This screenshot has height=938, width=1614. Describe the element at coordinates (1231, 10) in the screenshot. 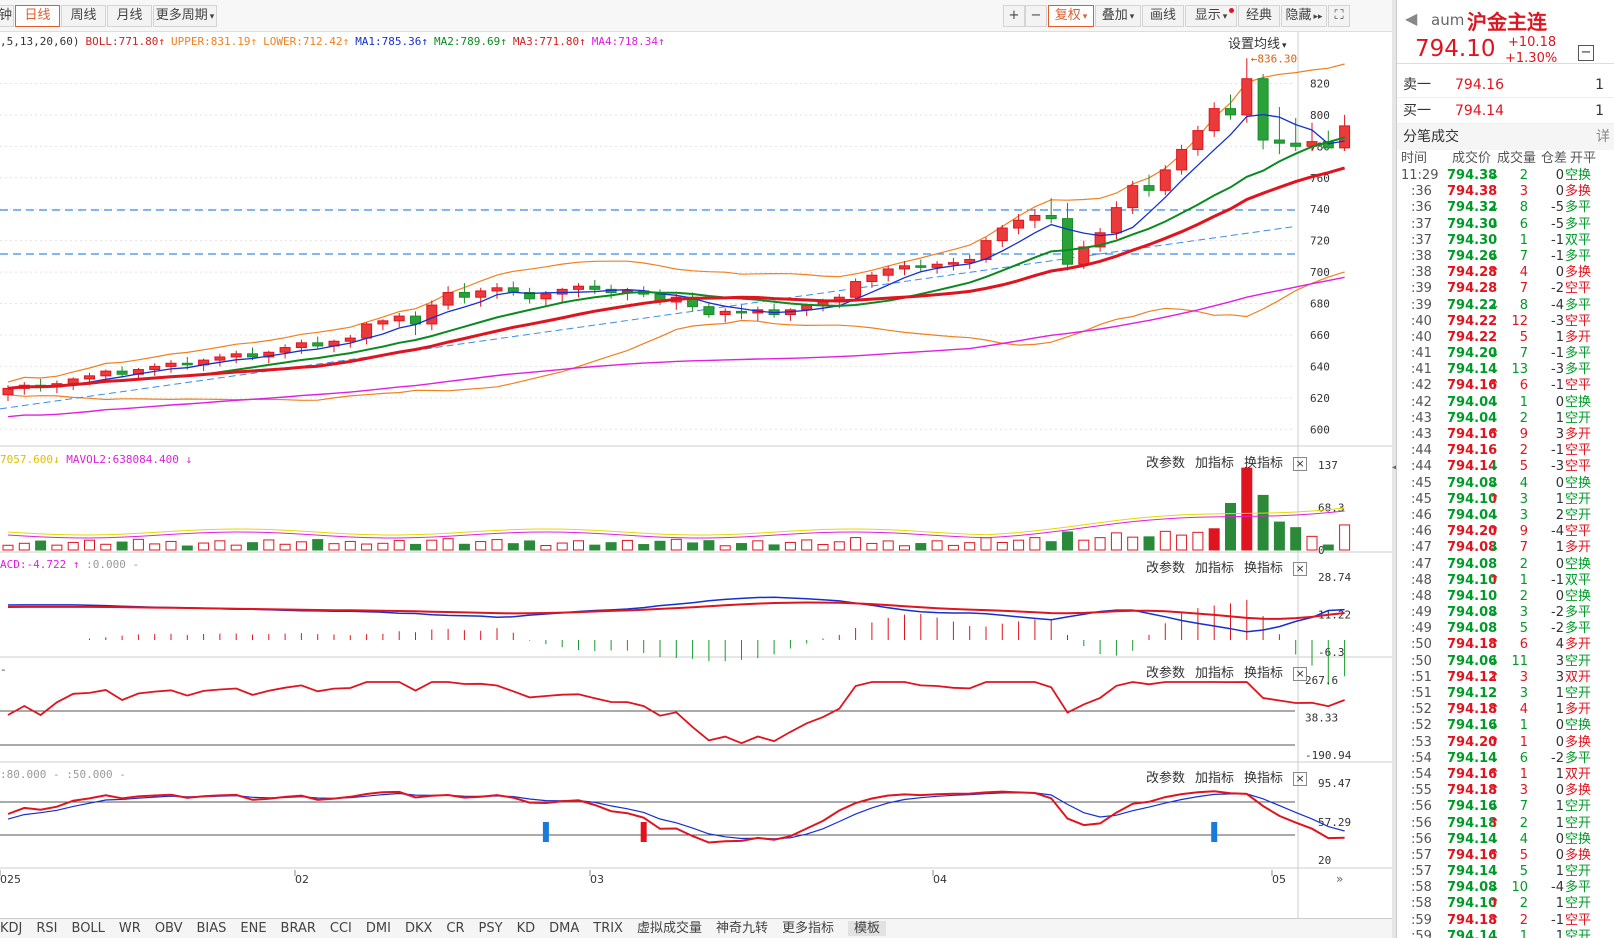

I see `notification-dot-icon` at that location.